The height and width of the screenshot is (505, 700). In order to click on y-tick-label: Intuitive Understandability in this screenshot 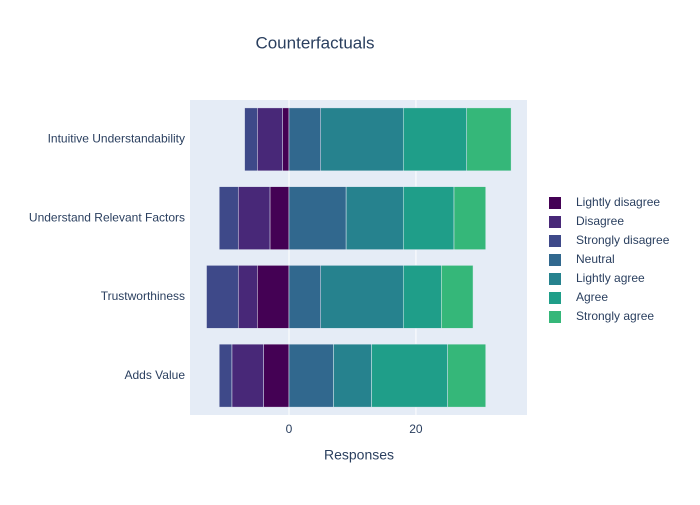, I will do `click(116, 139)`.